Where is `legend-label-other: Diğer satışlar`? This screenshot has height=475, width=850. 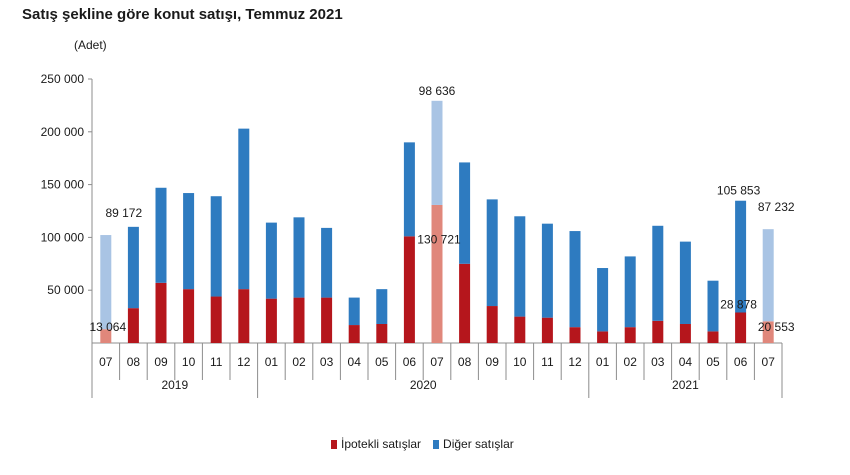 legend-label-other: Diğer satışlar is located at coordinates (478, 444).